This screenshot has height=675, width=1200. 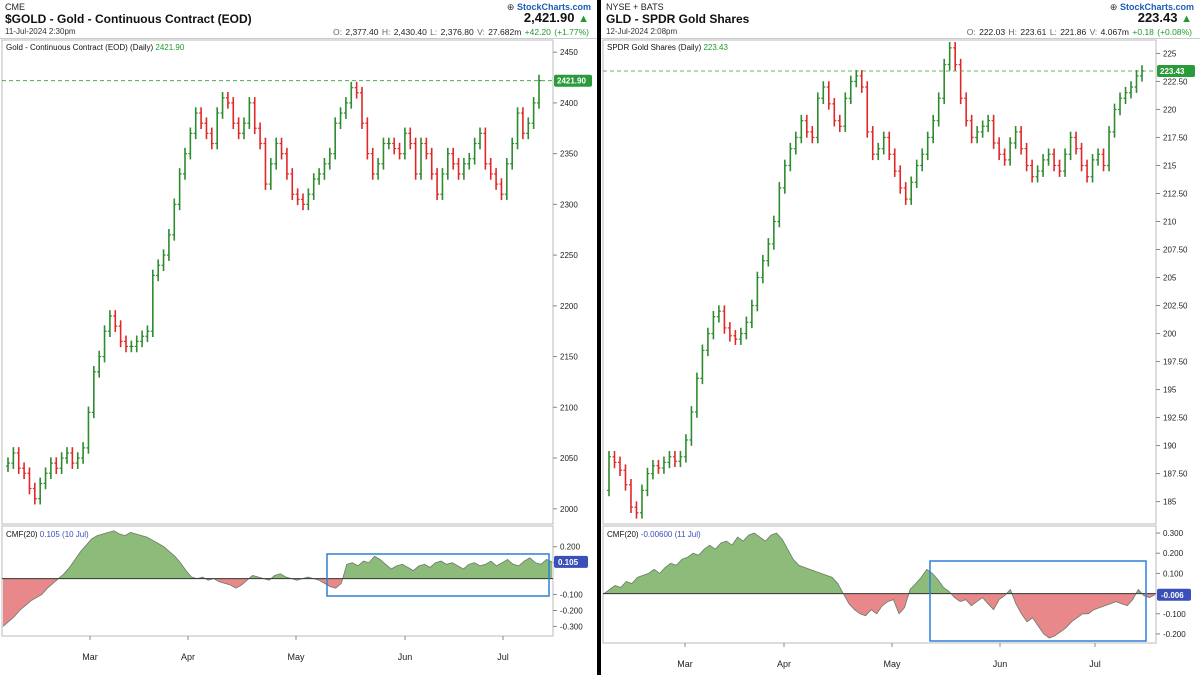 I want to click on y-tick-label: 185, so click(x=1170, y=502).